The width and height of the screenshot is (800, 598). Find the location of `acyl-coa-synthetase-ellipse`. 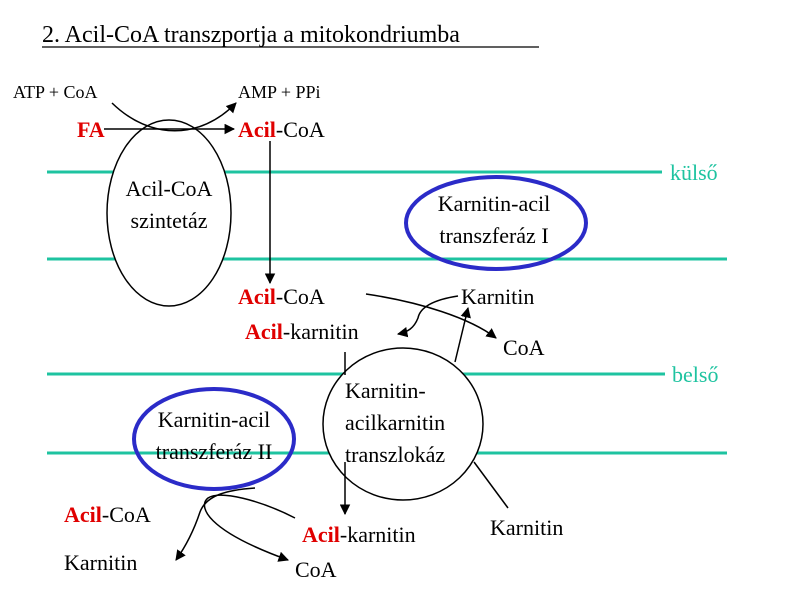

acyl-coa-synthetase-ellipse is located at coordinates (169, 213).